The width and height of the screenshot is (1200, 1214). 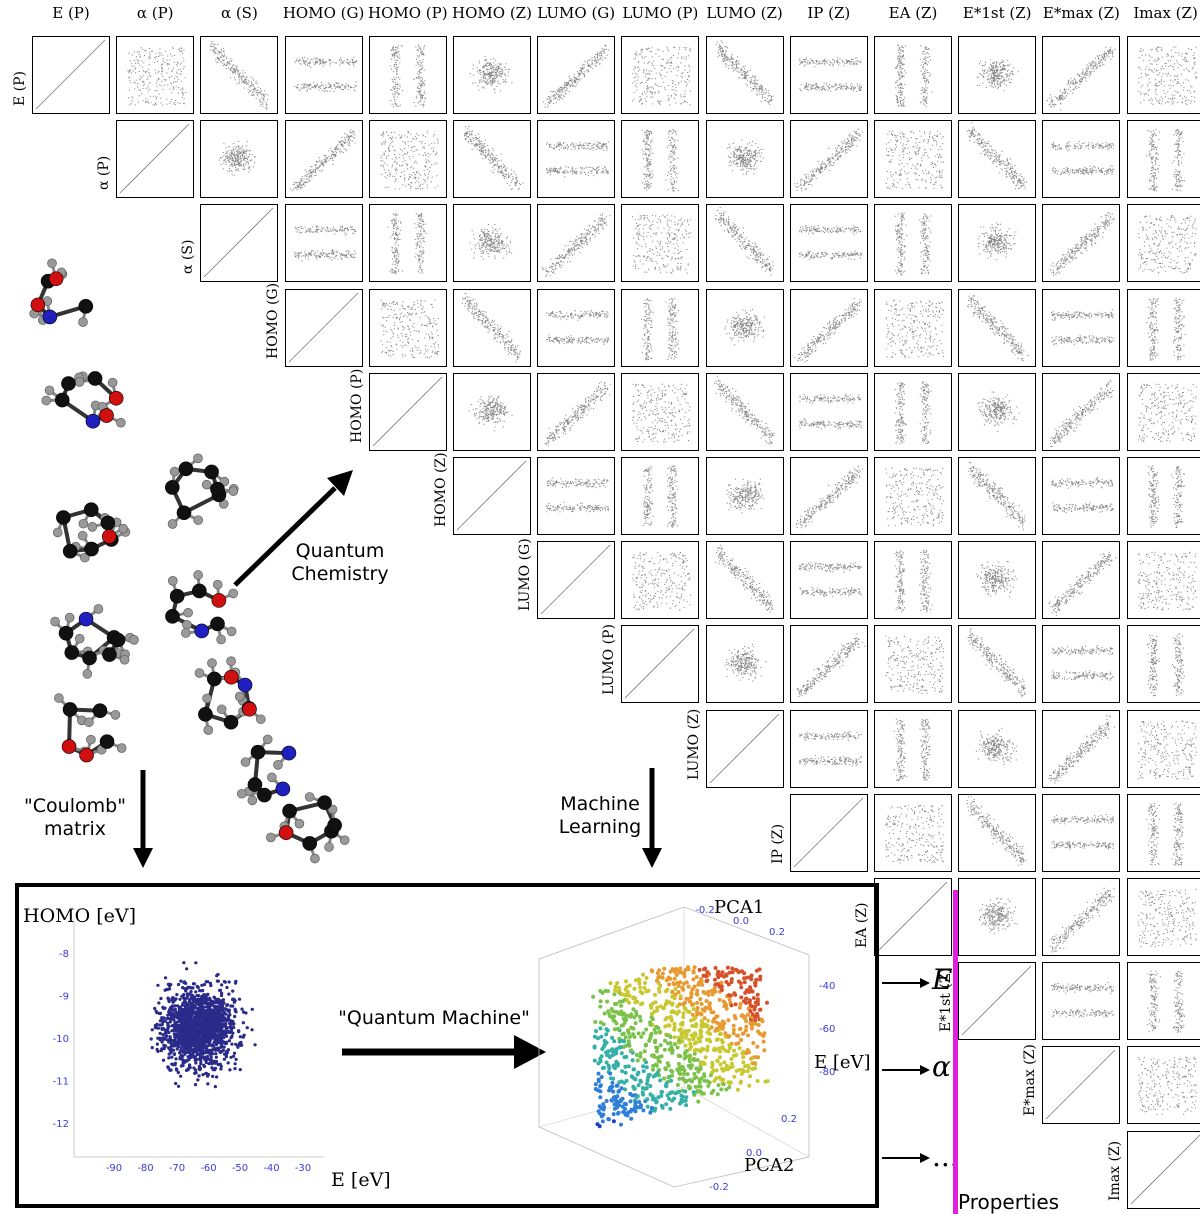 What do you see at coordinates (754, 1153) in the screenshot?
I see `pca2-tick: 0.0` at bounding box center [754, 1153].